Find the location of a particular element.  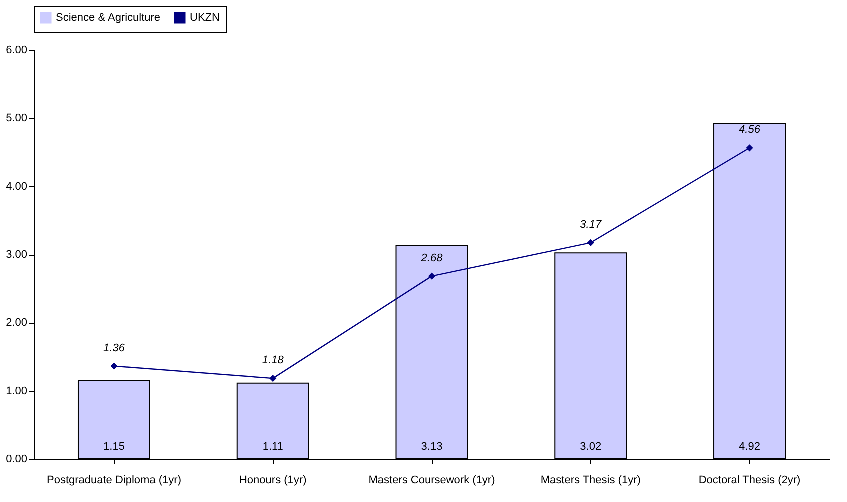

data-label: 3.17 is located at coordinates (591, 224).